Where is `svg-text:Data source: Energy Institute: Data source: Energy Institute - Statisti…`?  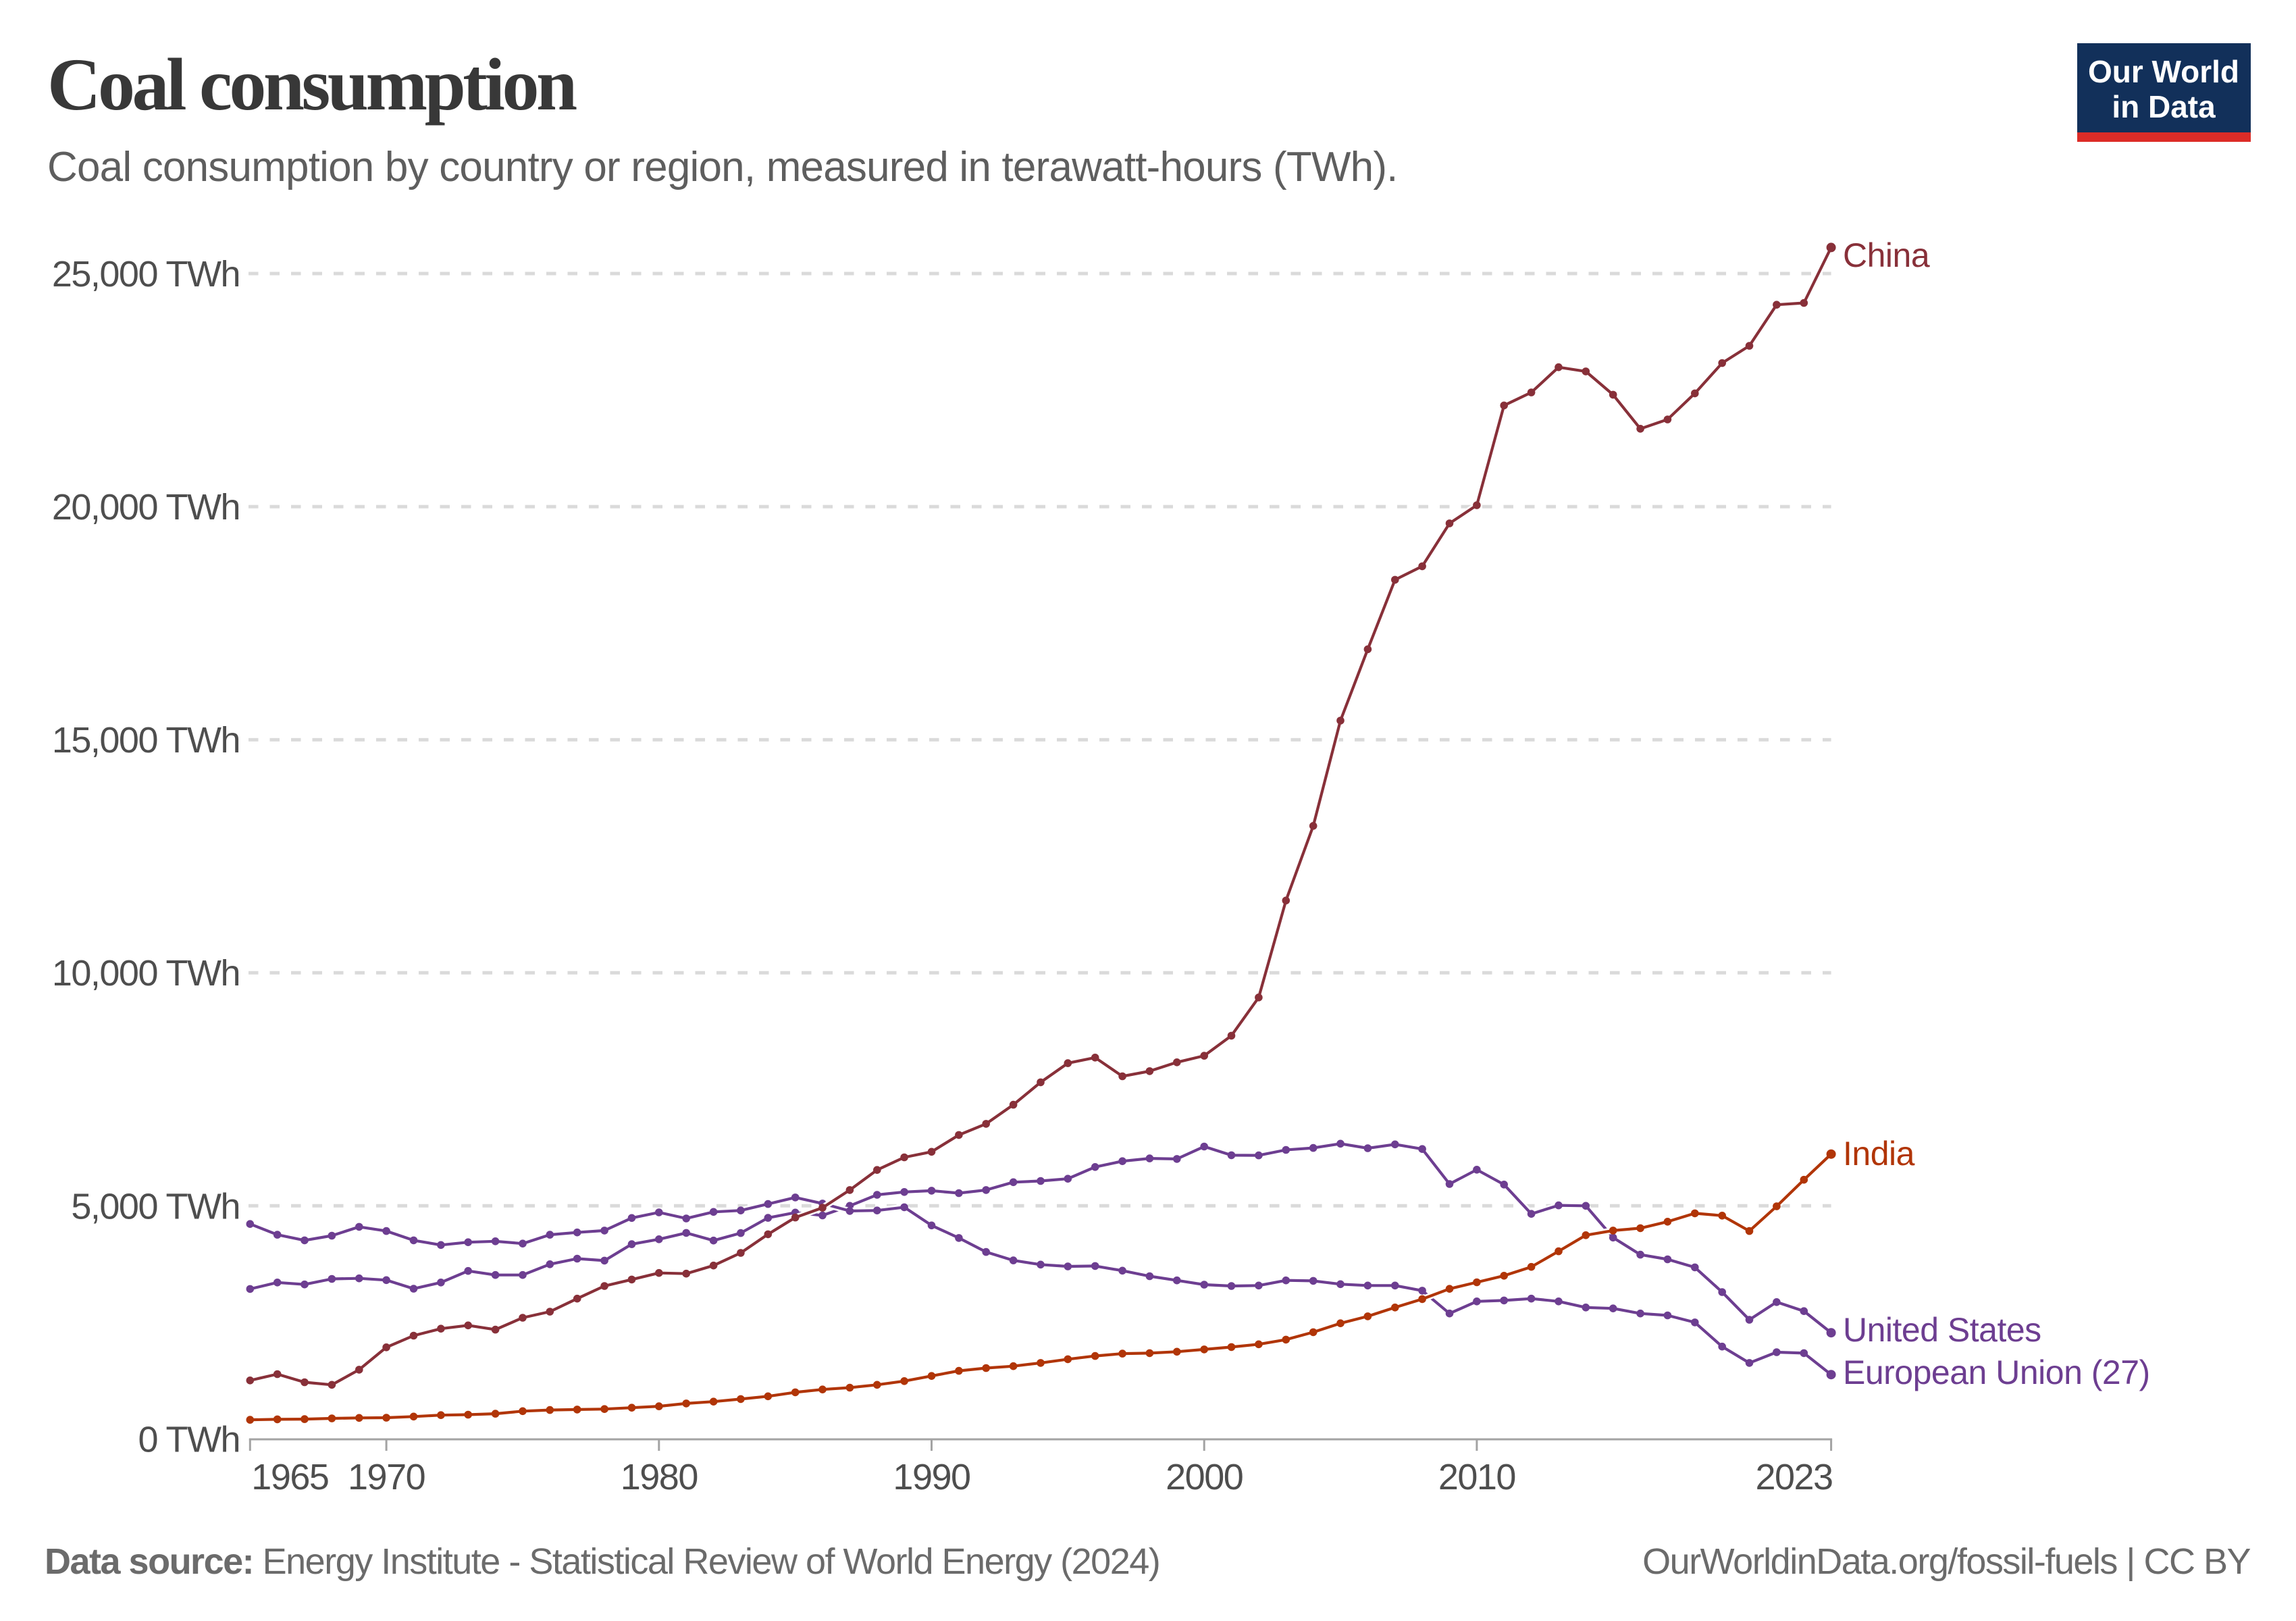
svg-text:Data source: Energy Institute: Data source: Energy Institute - Statisti… is located at coordinates (602, 1561).